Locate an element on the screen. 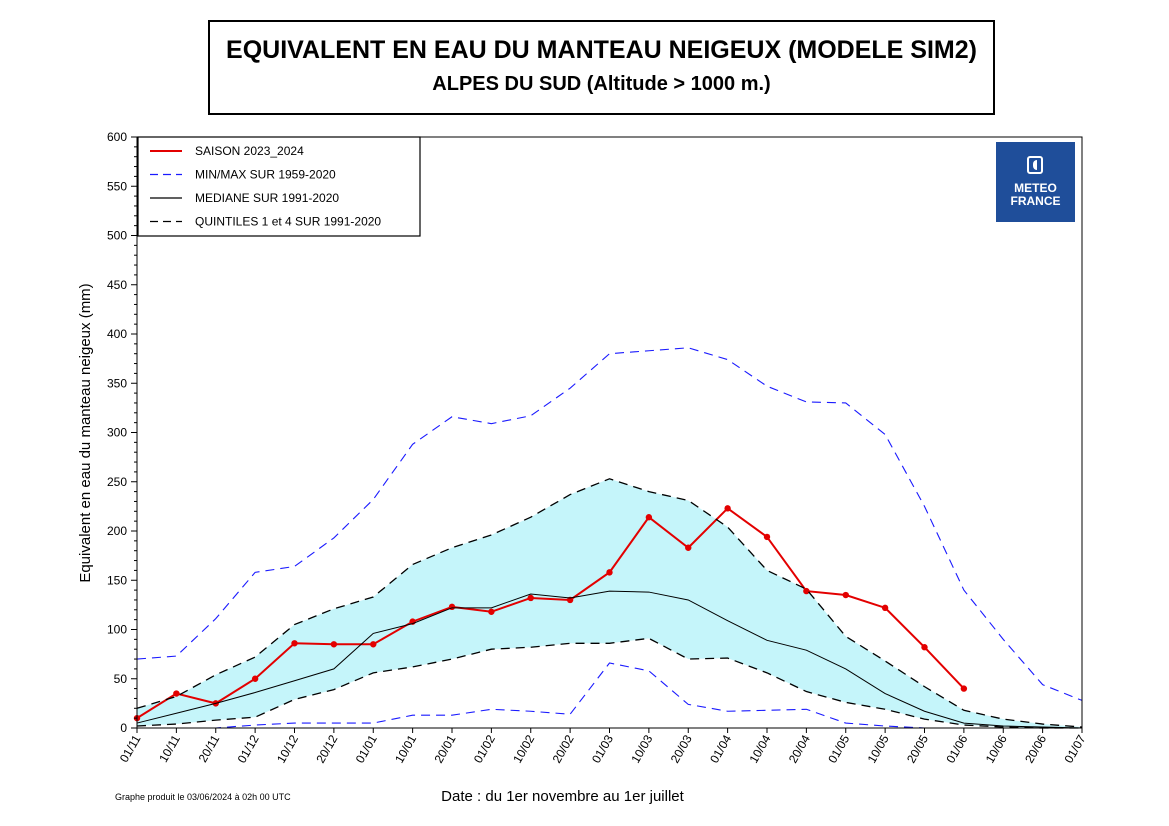  legend-label: QUINTILES 1 et 4 SUR 1991-2020 is located at coordinates (288, 222).